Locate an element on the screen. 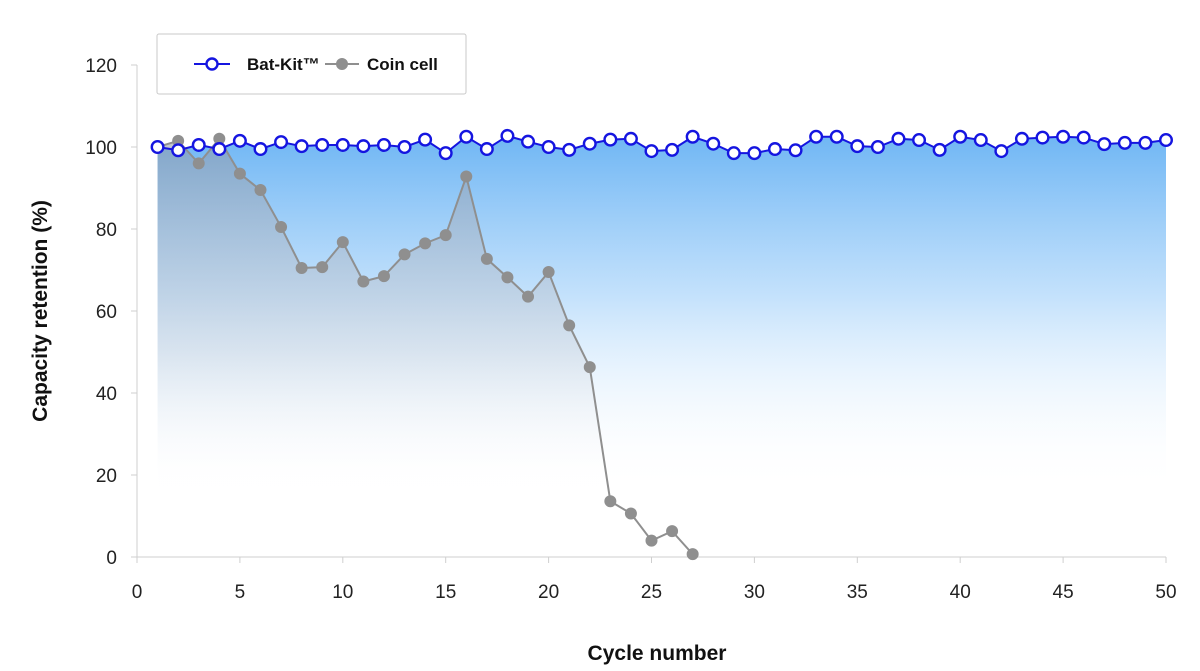 Image resolution: width=1200 pixels, height=671 pixels. y-tick-label: 40 is located at coordinates (106, 394).